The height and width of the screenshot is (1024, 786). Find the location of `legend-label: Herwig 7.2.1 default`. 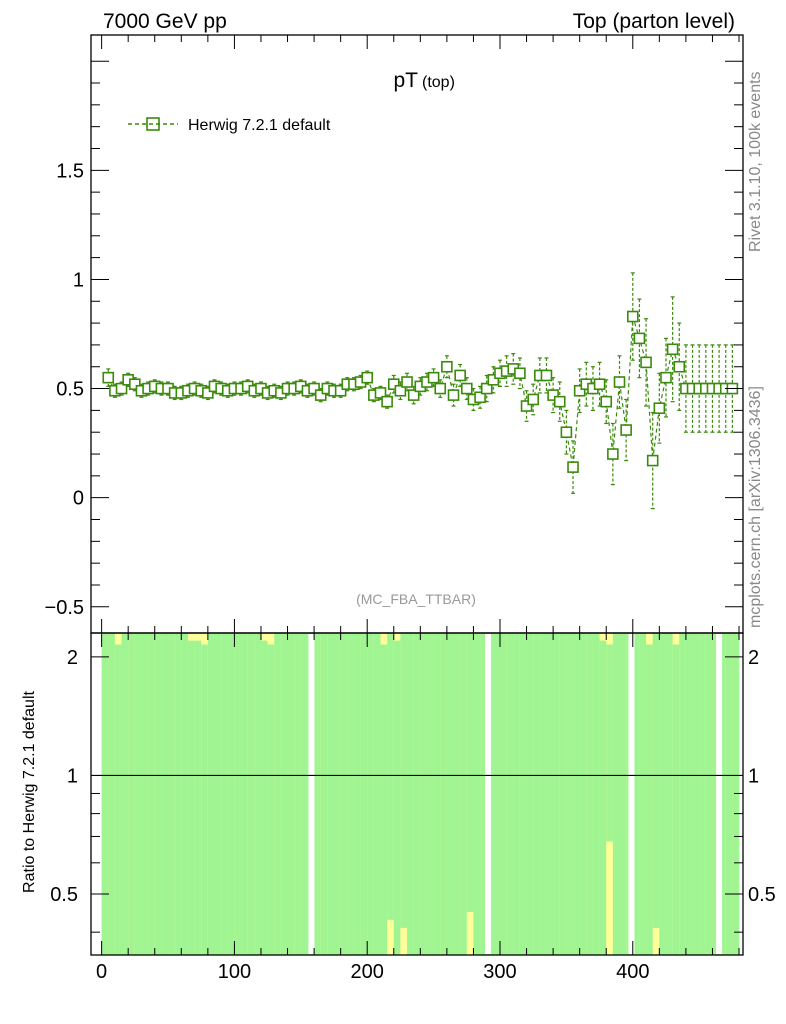

legend-label: Herwig 7.2.1 default is located at coordinates (259, 125).